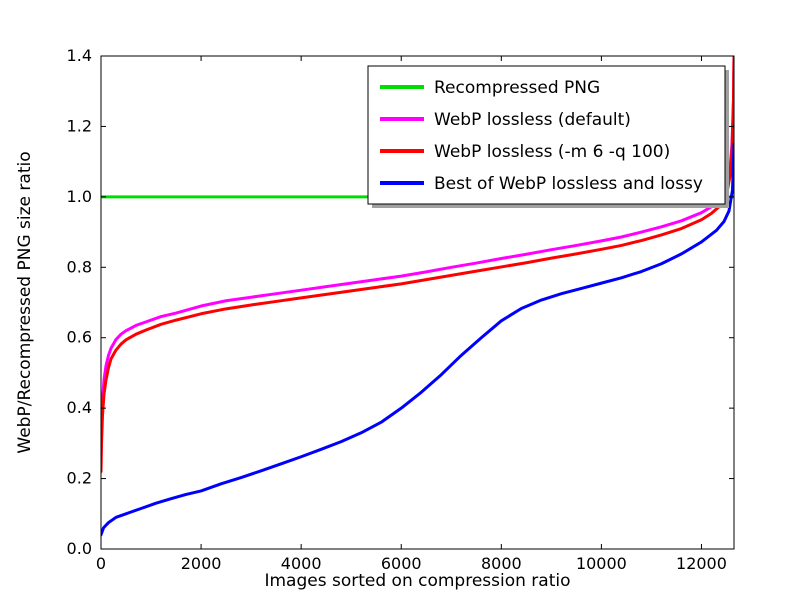  I want to click on x-tick-label: 2000, so click(201, 563).